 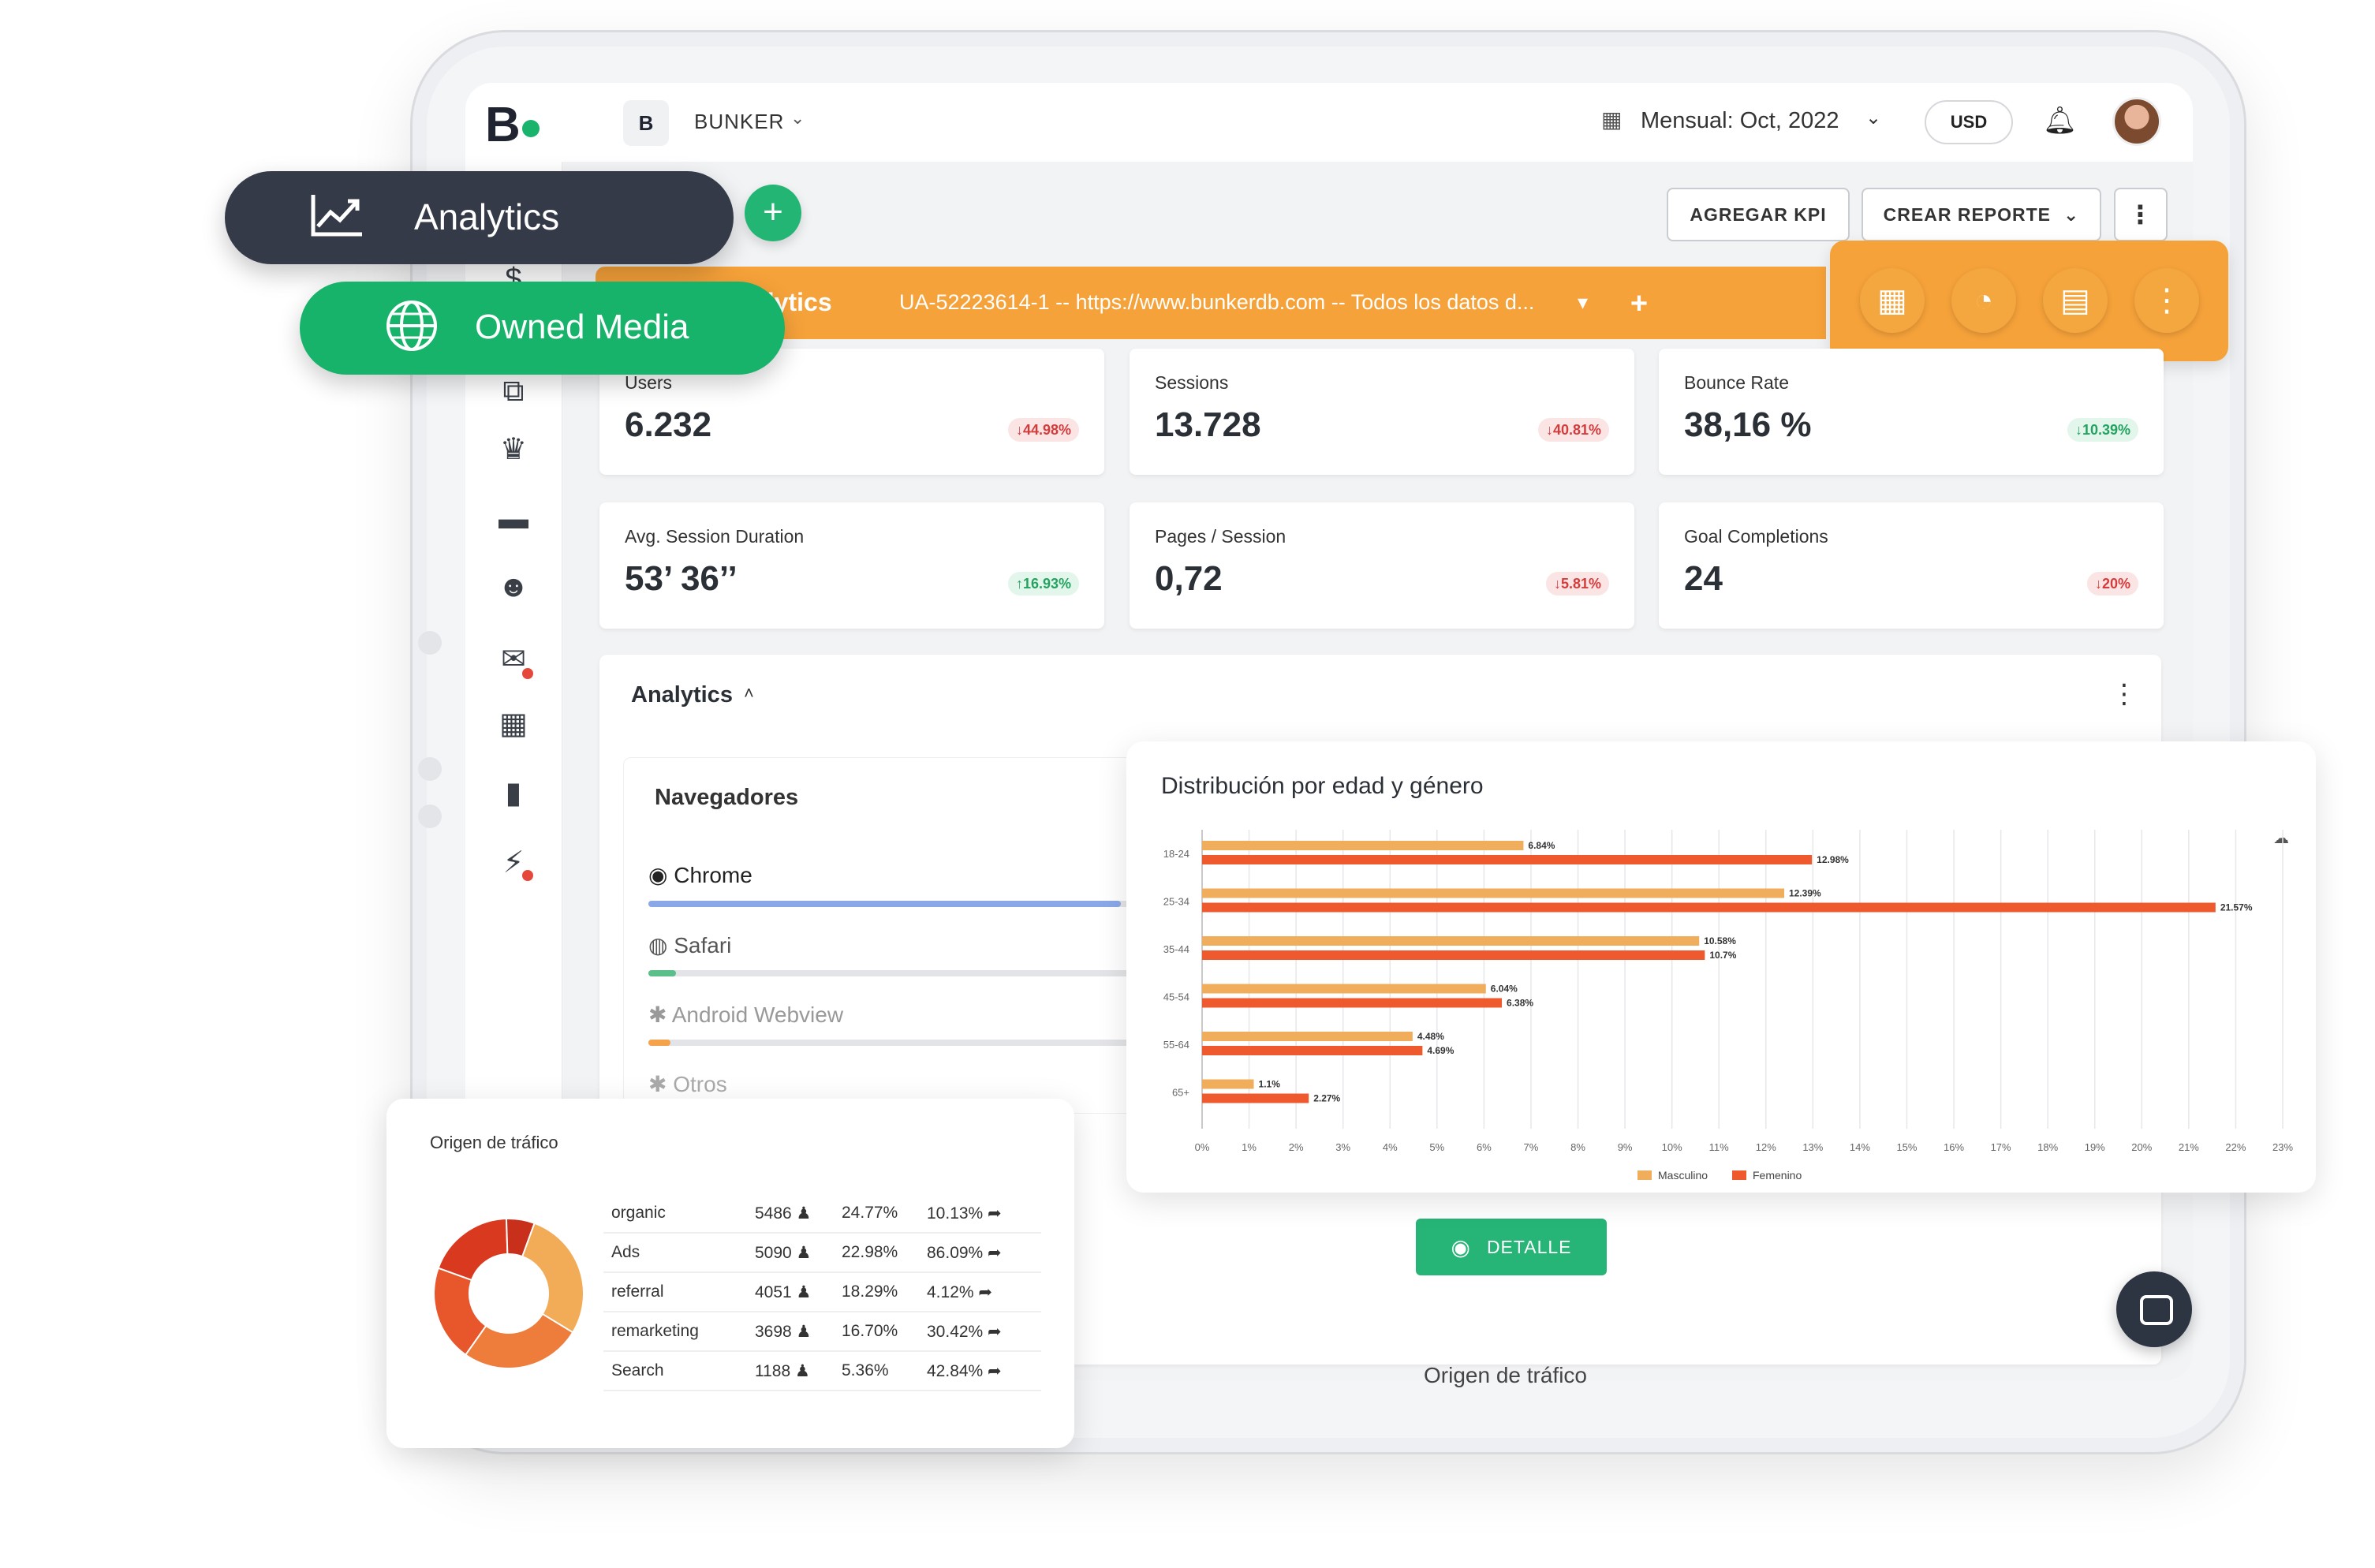 What do you see at coordinates (964, 1371) in the screenshot?
I see `traffic-bounce: 42.84% ➦` at bounding box center [964, 1371].